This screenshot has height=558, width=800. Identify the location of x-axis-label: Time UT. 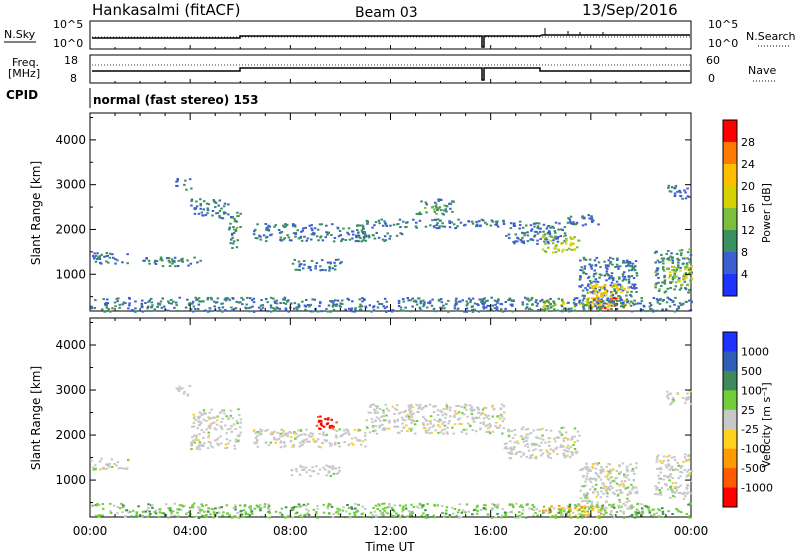
(389, 547).